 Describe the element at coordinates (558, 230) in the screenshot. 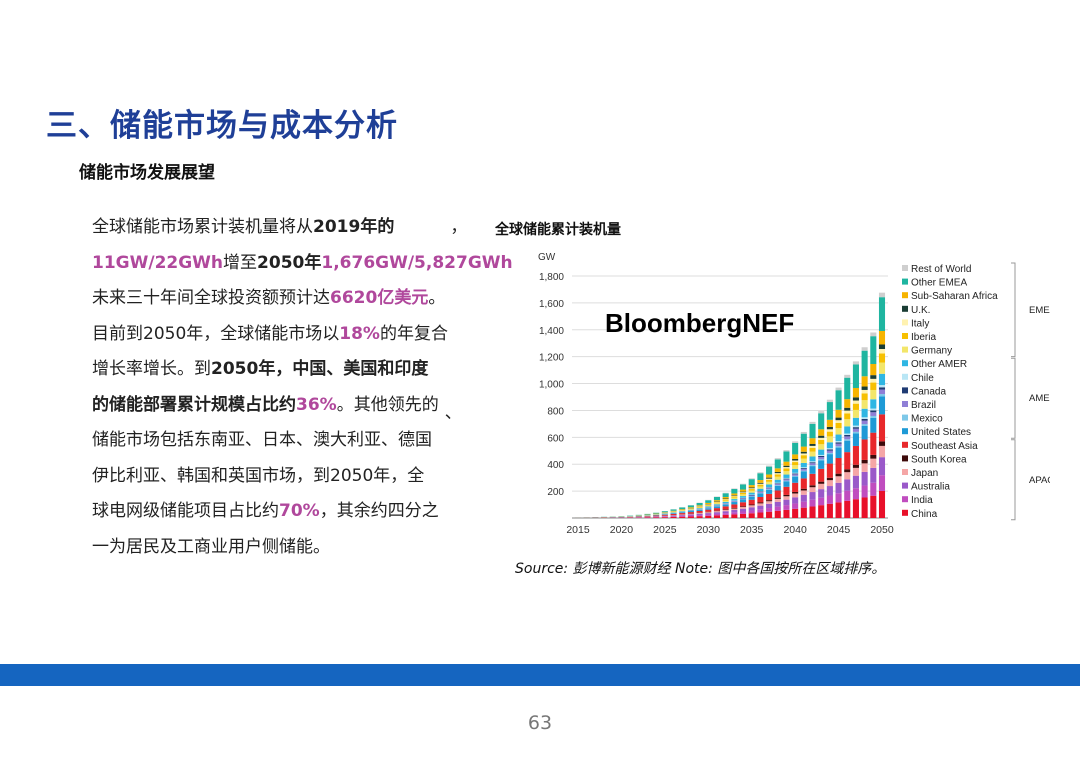

I see `chart-title: 全球储能累计装机量` at that location.